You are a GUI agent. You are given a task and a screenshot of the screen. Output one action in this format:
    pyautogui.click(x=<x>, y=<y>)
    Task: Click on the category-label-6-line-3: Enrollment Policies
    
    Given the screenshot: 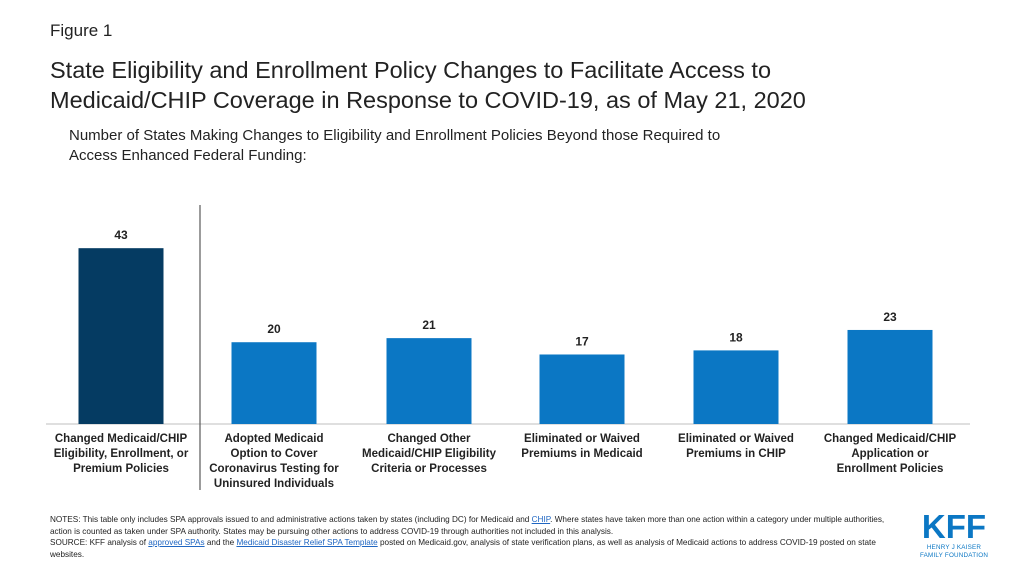 What is the action you would take?
    pyautogui.click(x=890, y=469)
    